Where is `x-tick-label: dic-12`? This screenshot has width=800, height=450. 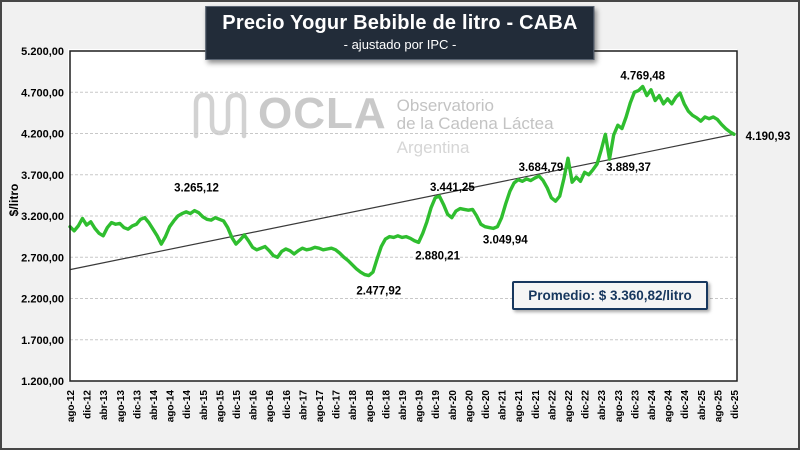
x-tick-label: dic-12 is located at coordinates (88, 404).